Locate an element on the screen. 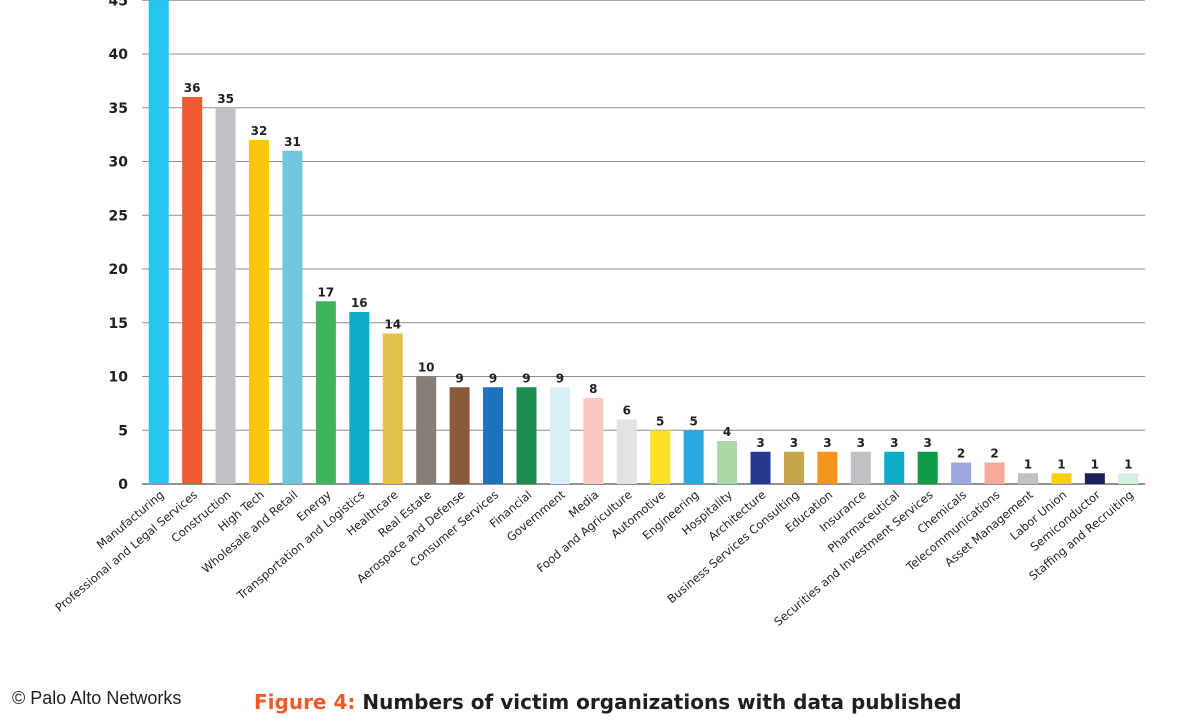 Image resolution: width=1200 pixels, height=720 pixels. value-label-consumer-services: 9 is located at coordinates (493, 378).